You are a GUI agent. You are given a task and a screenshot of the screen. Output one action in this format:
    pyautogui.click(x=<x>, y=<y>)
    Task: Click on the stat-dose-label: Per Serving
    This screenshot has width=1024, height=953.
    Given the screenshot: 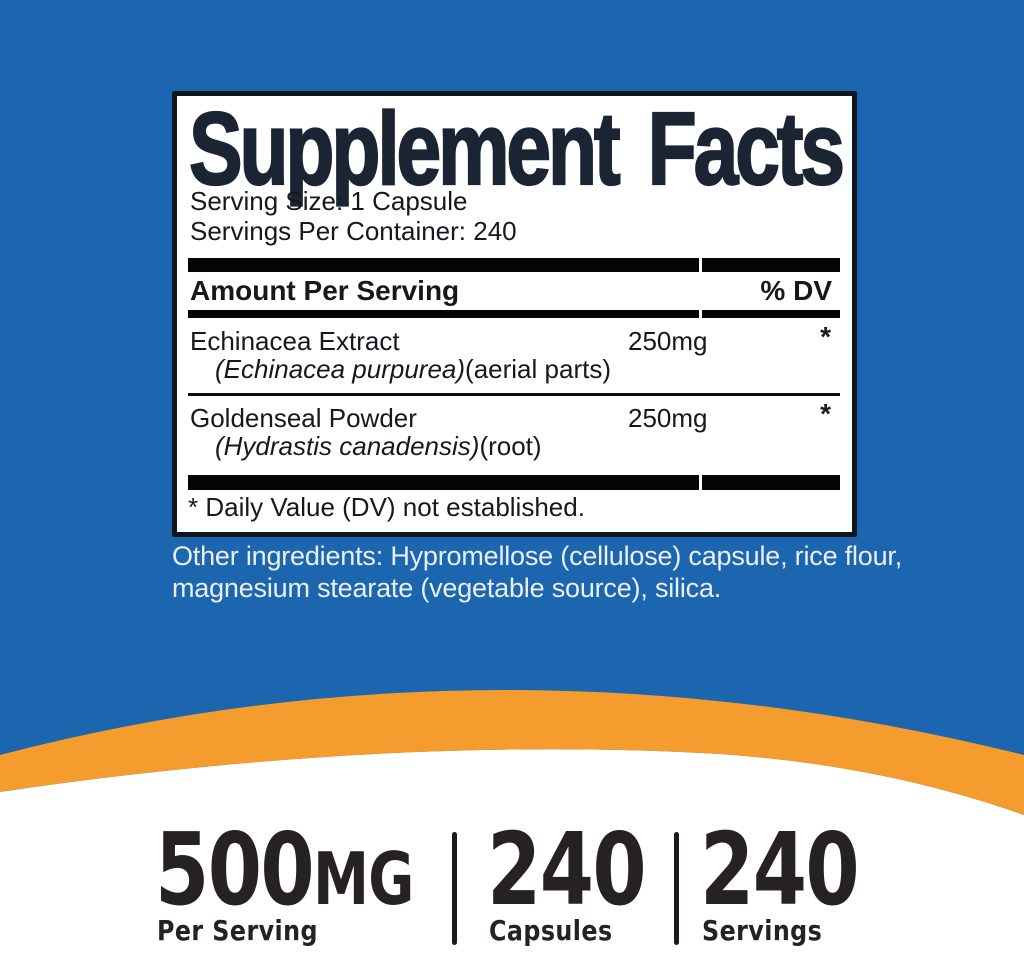 What is the action you would take?
    pyautogui.click(x=237, y=930)
    